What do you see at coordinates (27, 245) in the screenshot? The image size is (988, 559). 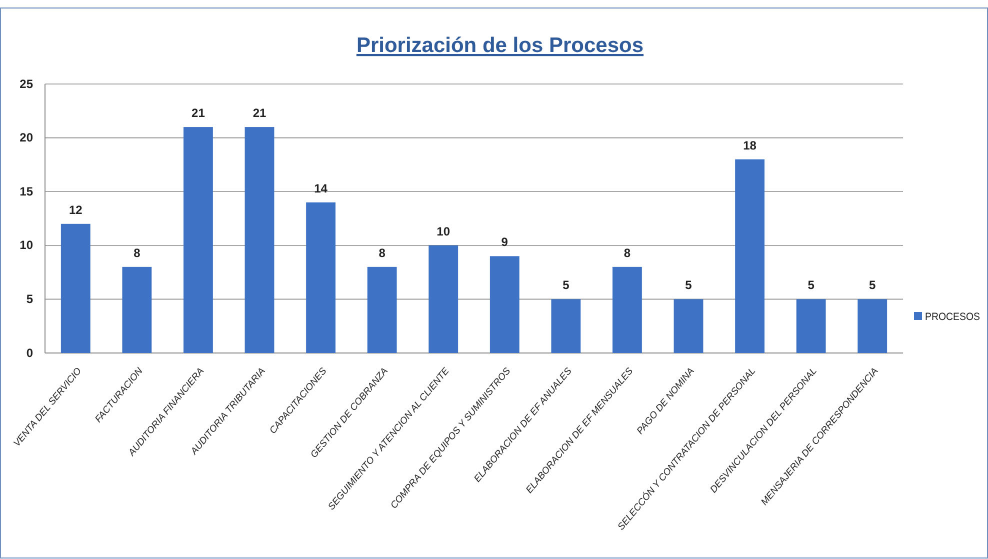 I see `y-tick-label: 10` at bounding box center [27, 245].